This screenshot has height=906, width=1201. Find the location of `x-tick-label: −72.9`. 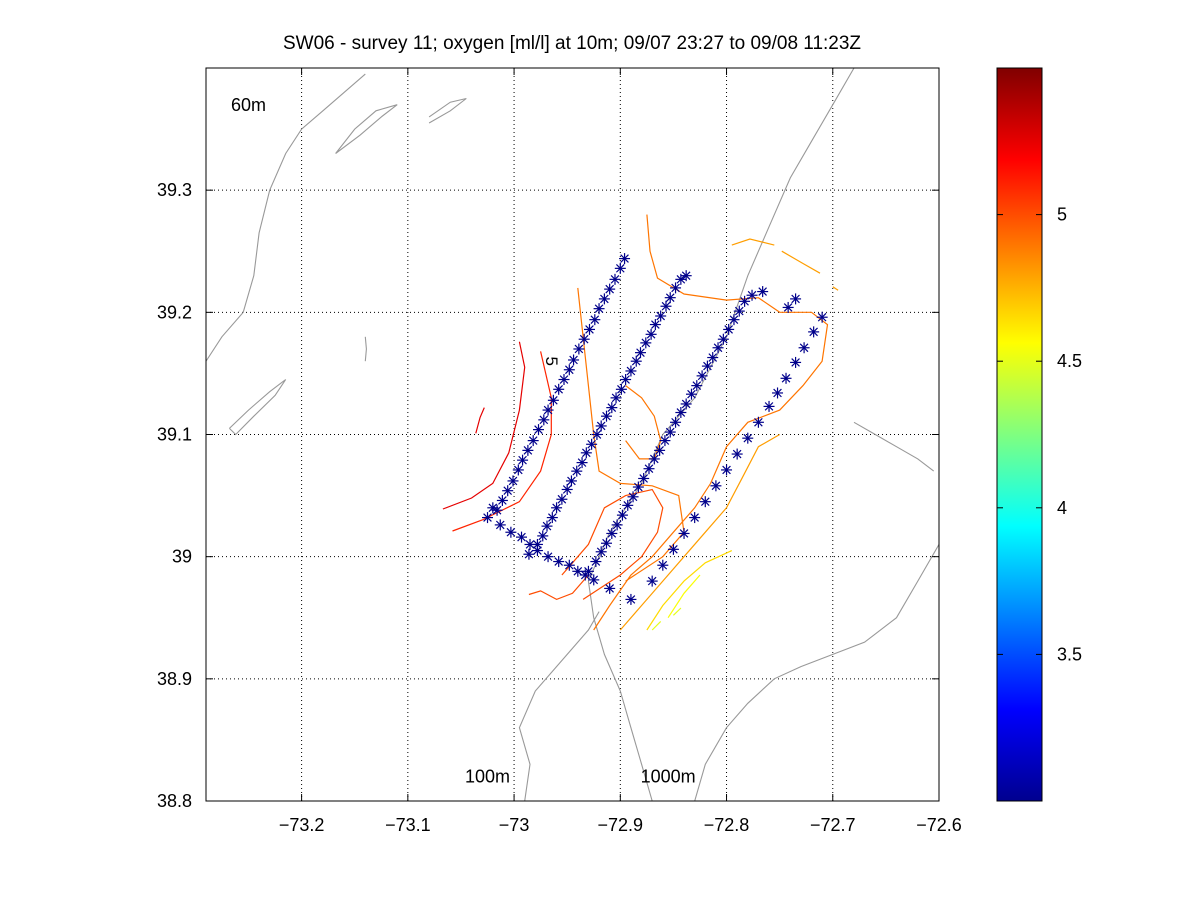

x-tick-label: −72.9 is located at coordinates (621, 825).